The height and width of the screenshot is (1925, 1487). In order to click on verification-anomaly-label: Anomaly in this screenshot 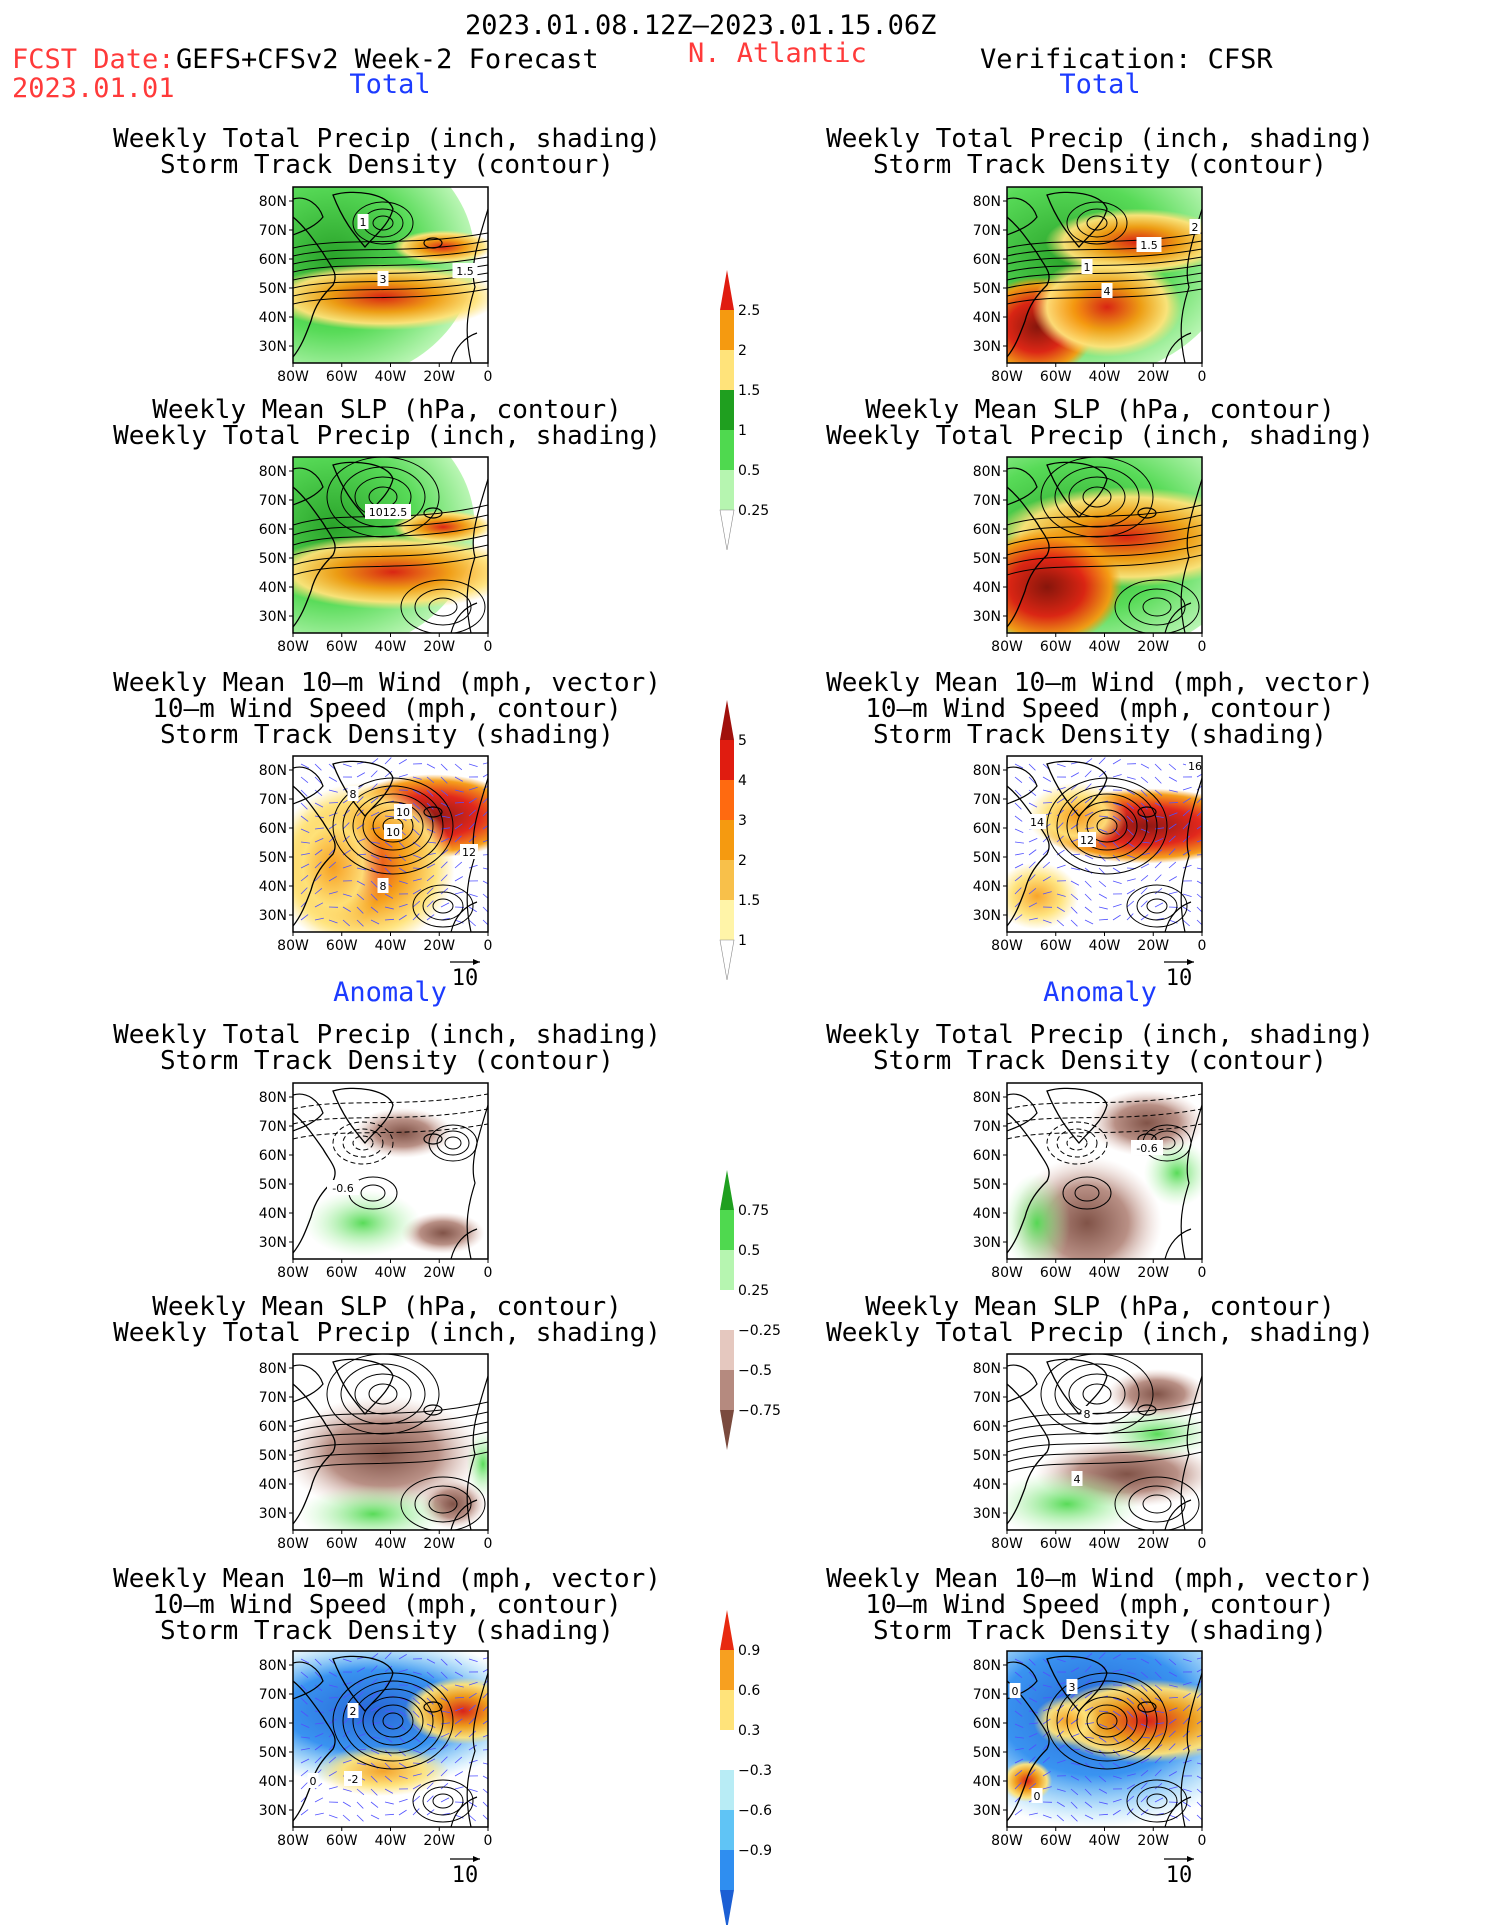, I will do `click(1100, 992)`.